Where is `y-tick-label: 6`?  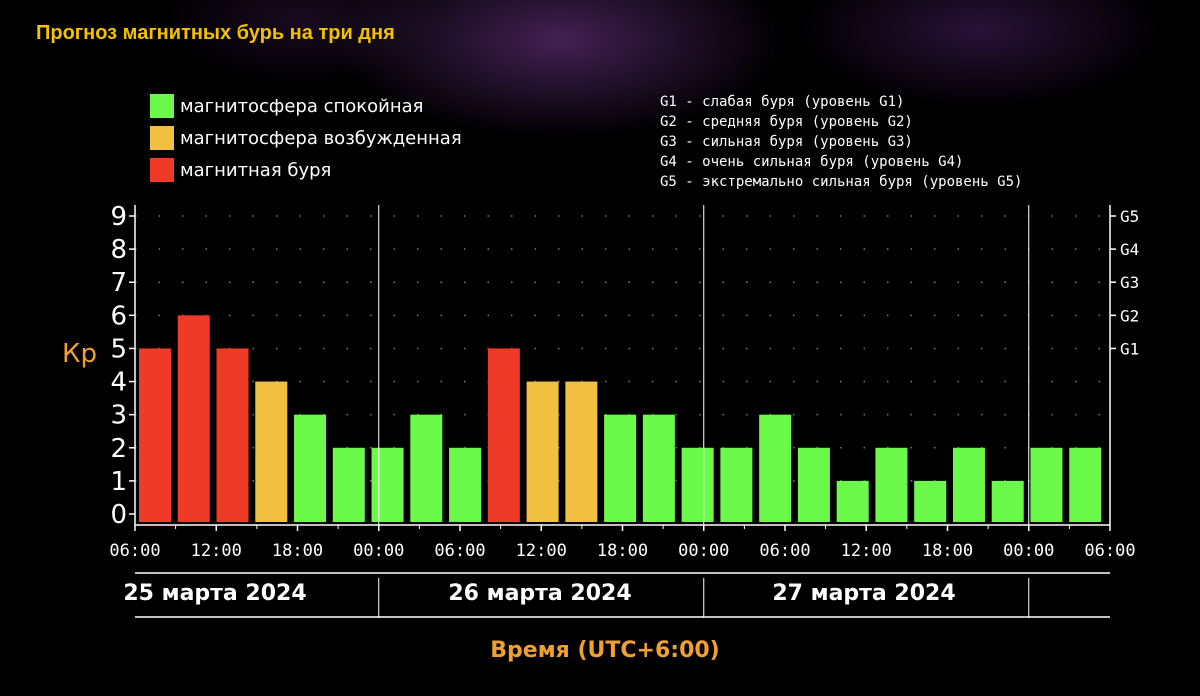
y-tick-label: 6 is located at coordinates (118, 316).